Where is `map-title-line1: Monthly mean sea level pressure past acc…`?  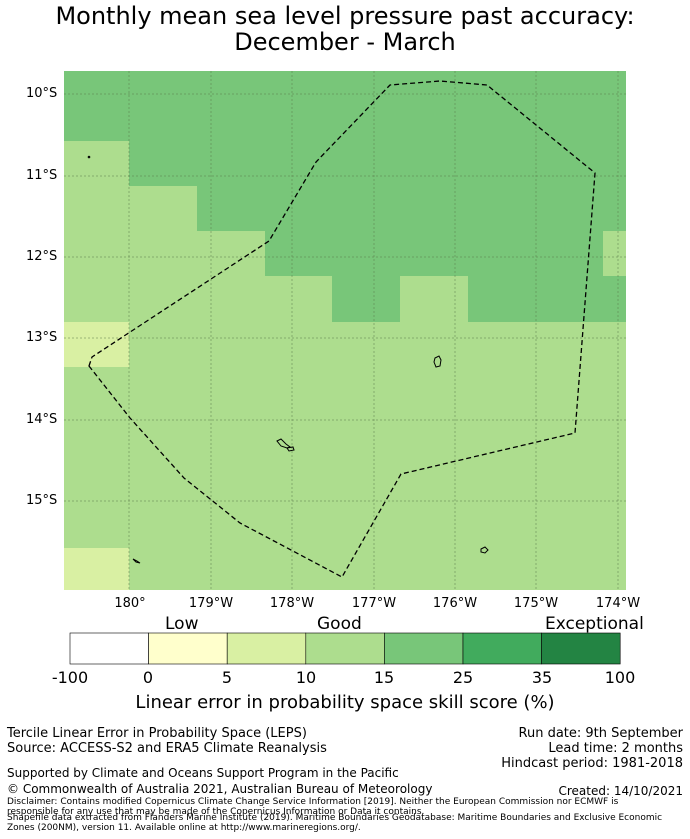
map-title-line1: Monthly mean sea level pressure past acc… is located at coordinates (345, 16).